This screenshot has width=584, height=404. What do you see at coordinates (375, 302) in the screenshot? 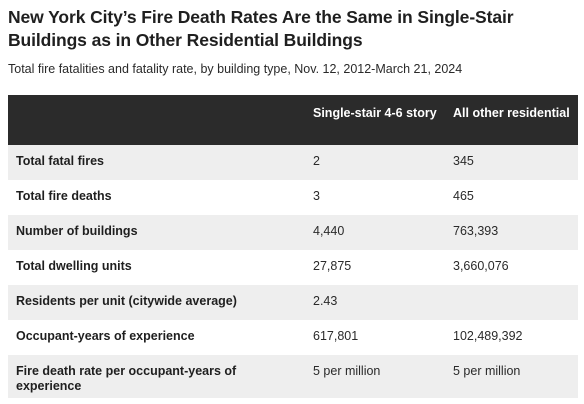
I see `single-stair-value: 2.43` at bounding box center [375, 302].